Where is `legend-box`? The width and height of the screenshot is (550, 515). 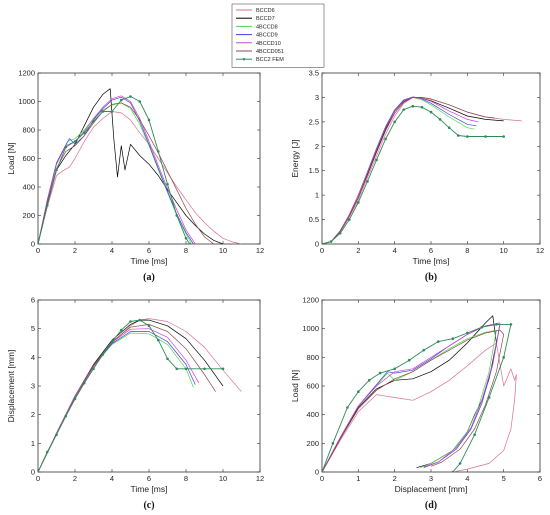
legend-box is located at coordinates (278, 35).